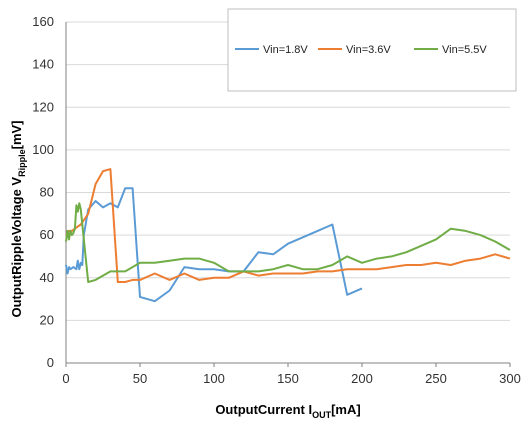 The height and width of the screenshot is (424, 525). I want to click on x-axis-label-main: OutputCurrent I, so click(263, 409).